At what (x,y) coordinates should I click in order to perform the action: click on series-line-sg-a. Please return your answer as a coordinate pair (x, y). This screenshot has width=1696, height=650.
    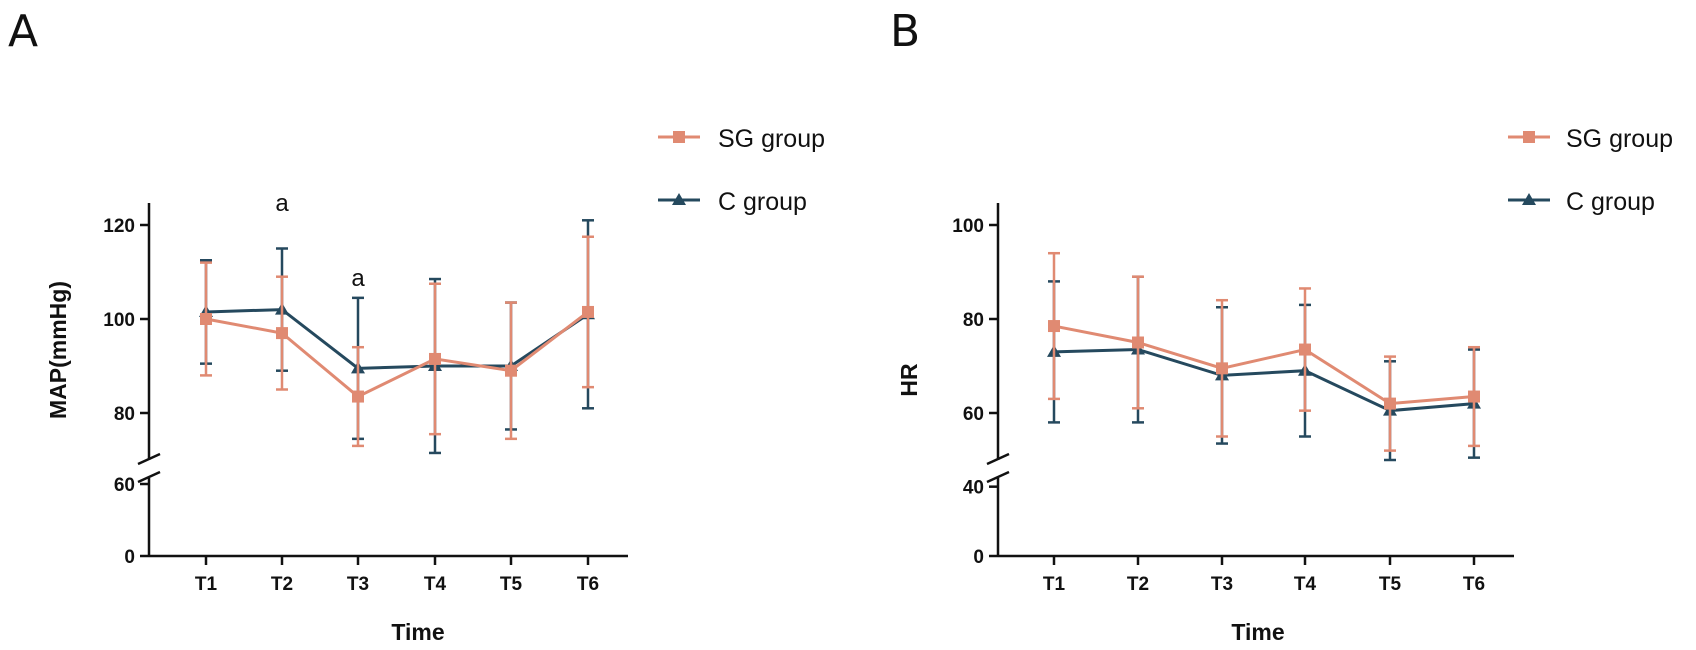
    Looking at the image, I should click on (397, 354).